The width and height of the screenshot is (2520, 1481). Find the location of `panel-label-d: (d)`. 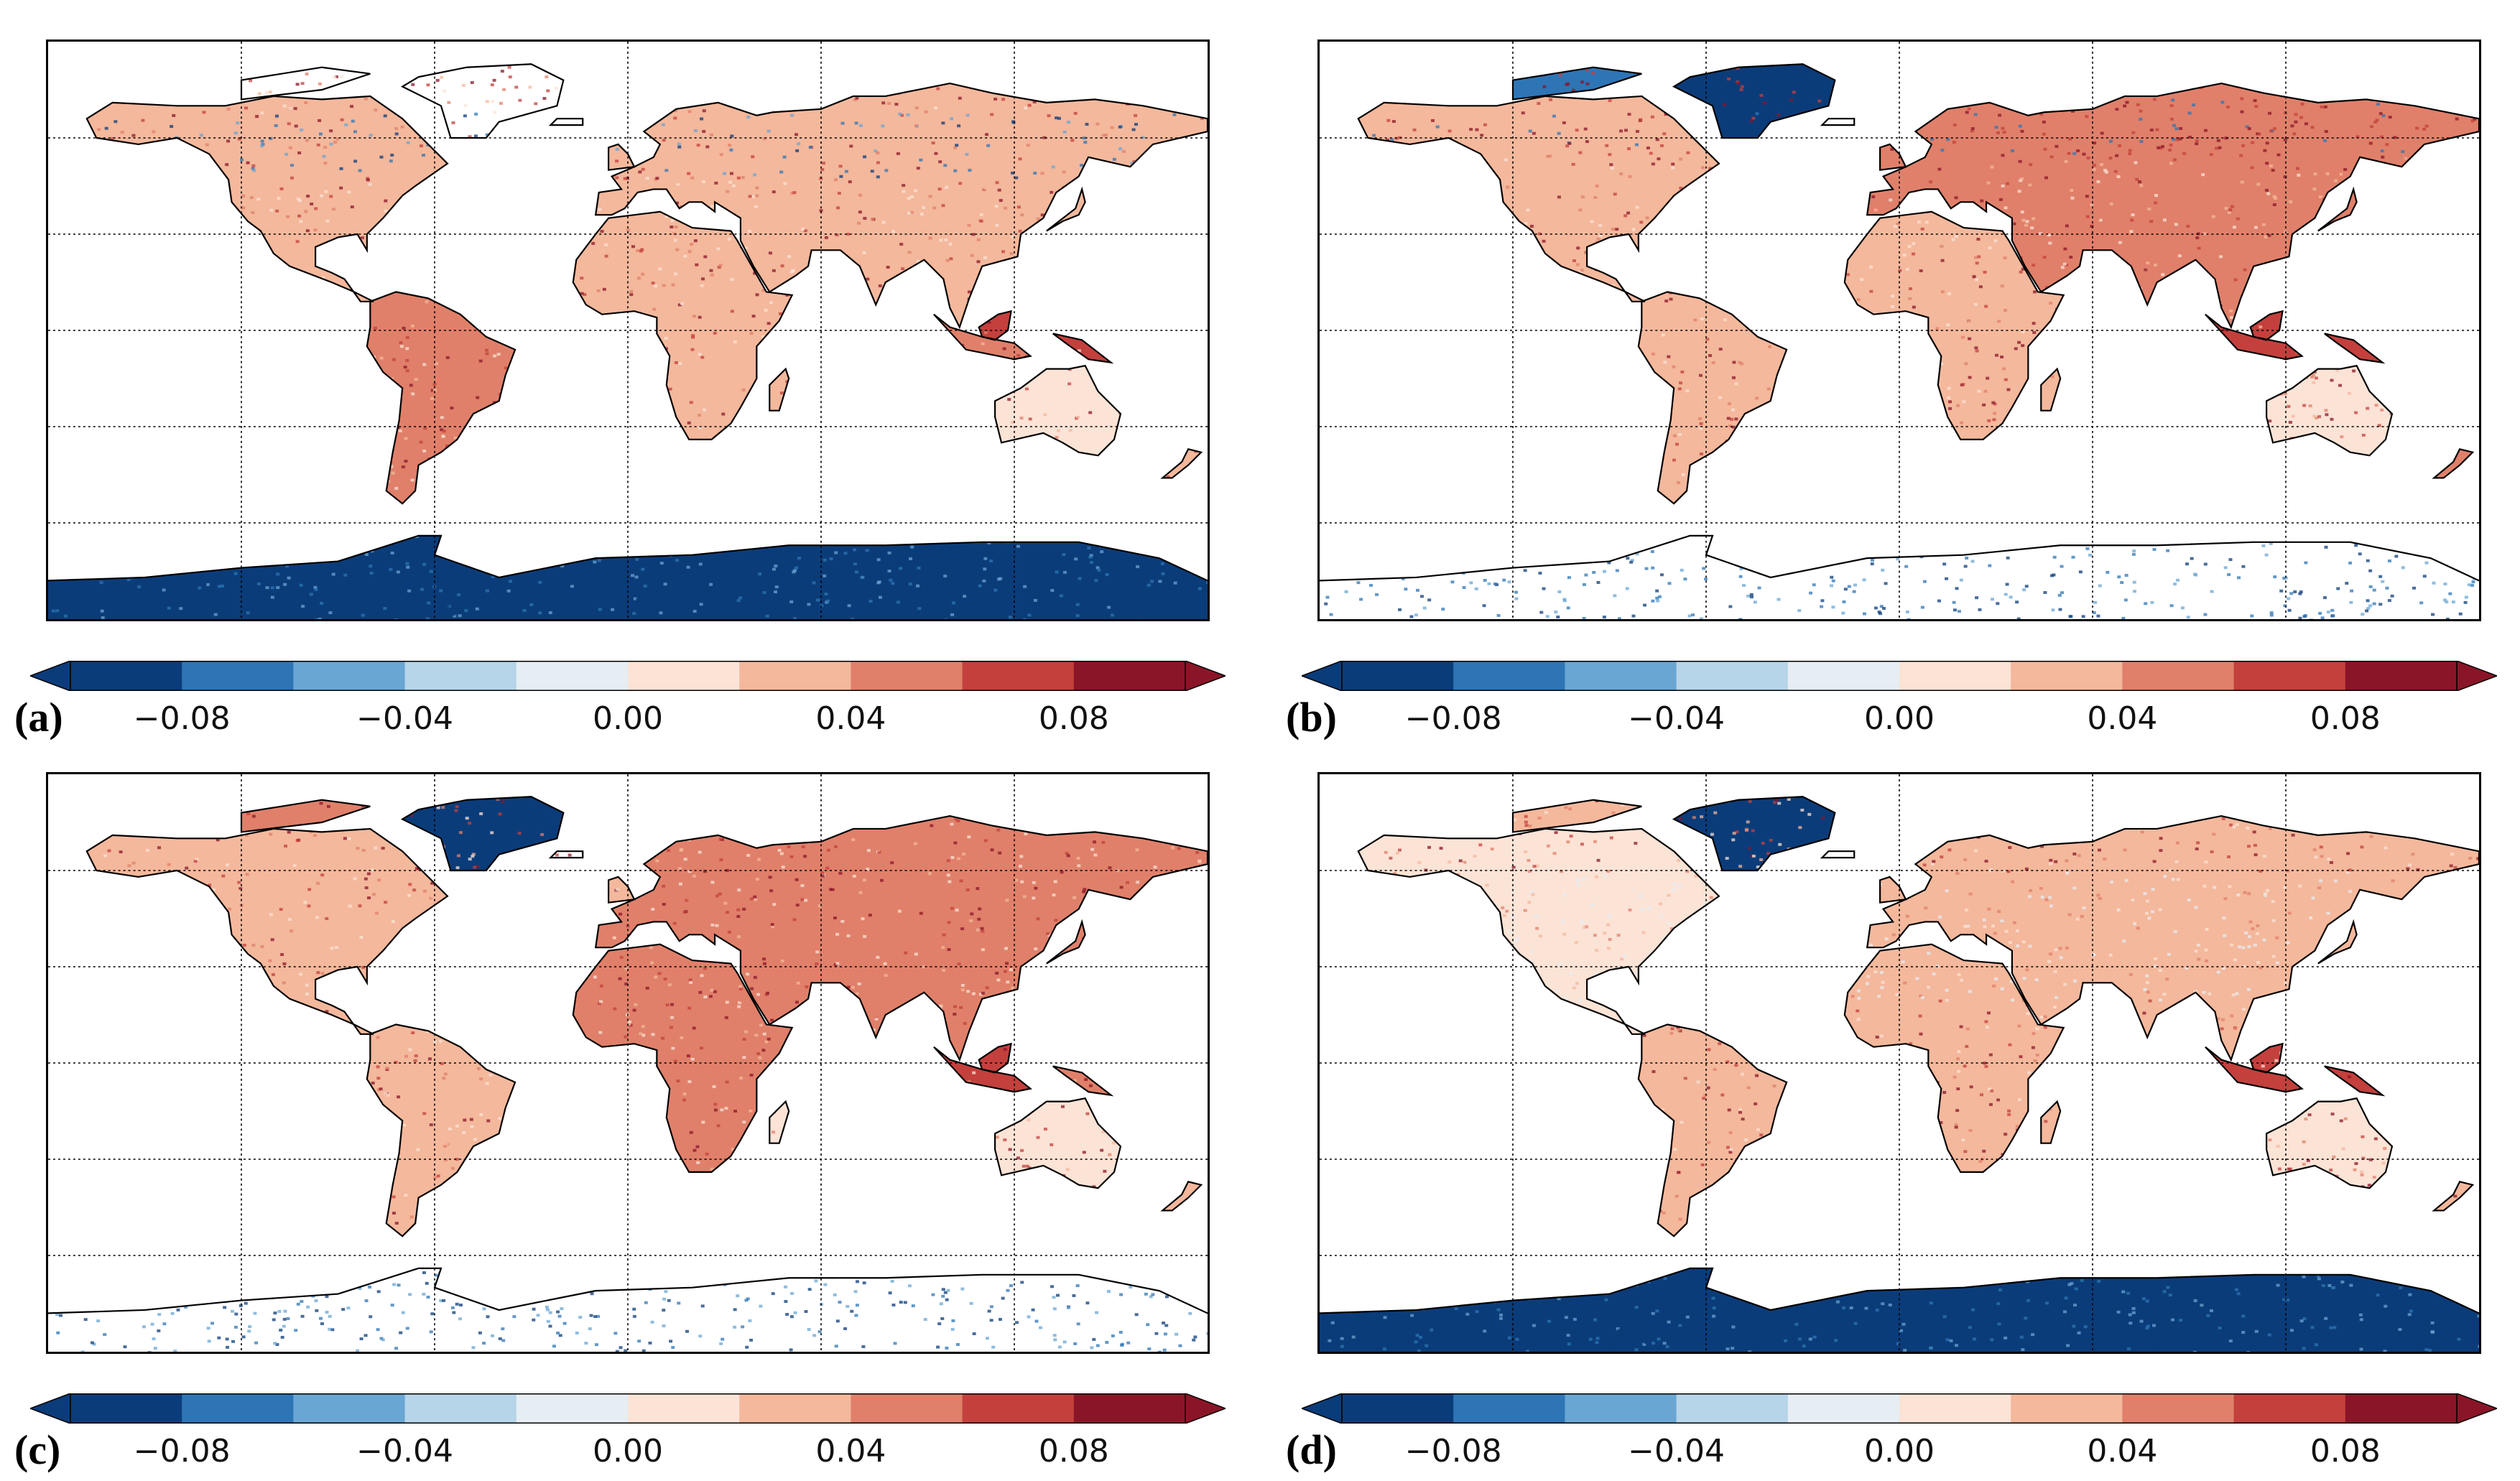

panel-label-d: (d) is located at coordinates (1311, 1449).